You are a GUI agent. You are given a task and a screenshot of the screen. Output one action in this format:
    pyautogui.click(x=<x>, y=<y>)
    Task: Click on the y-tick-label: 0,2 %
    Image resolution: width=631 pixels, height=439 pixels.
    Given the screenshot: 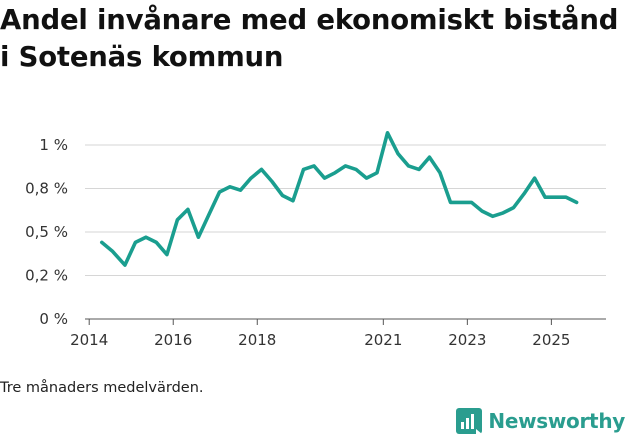 What is the action you would take?
    pyautogui.click(x=46, y=276)
    